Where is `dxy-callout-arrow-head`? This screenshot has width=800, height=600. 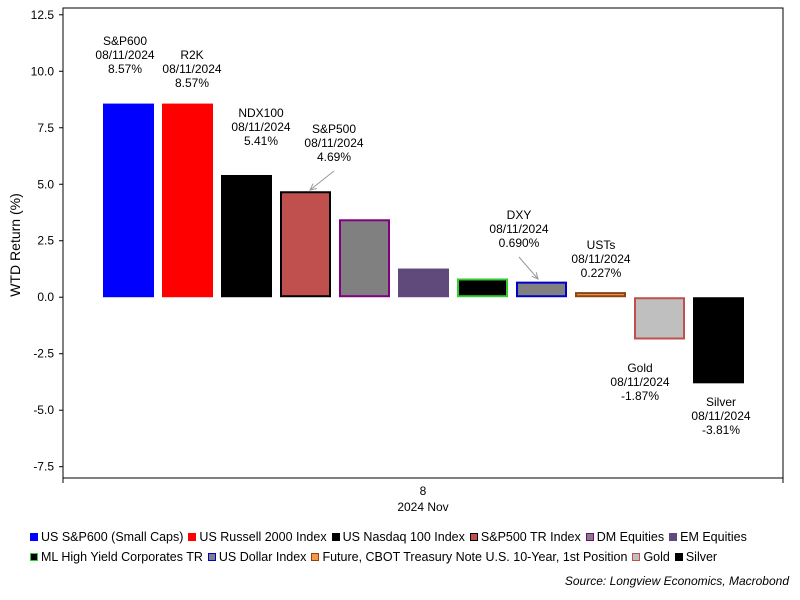
dxy-callout-arrow-head is located at coordinates (535, 276).